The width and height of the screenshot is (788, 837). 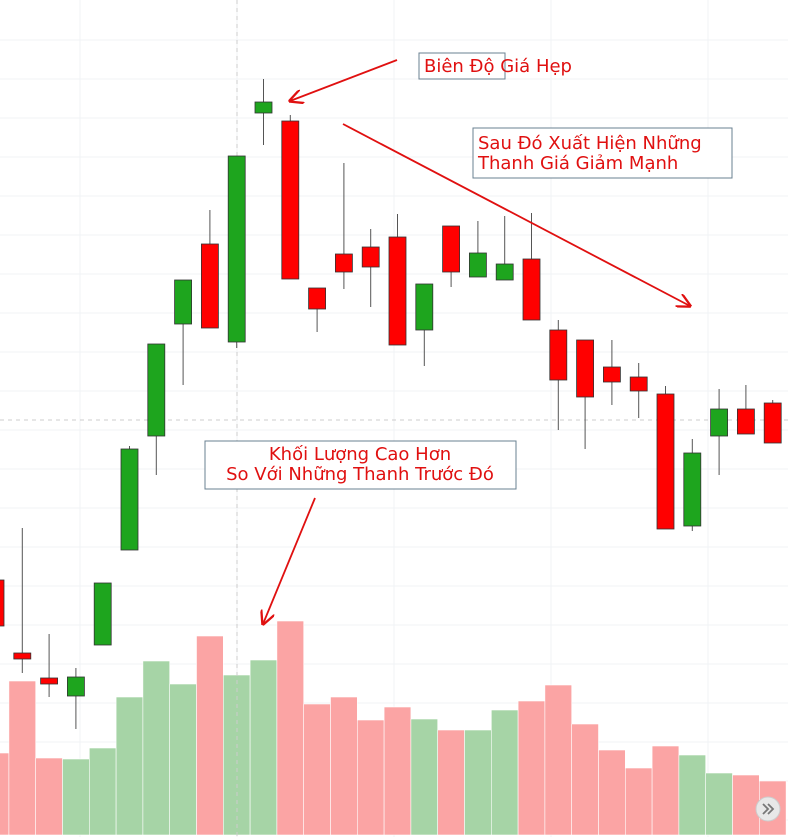 I want to click on annotation-text: Thanh Giá Giảm Mạnh, so click(x=577, y=163).